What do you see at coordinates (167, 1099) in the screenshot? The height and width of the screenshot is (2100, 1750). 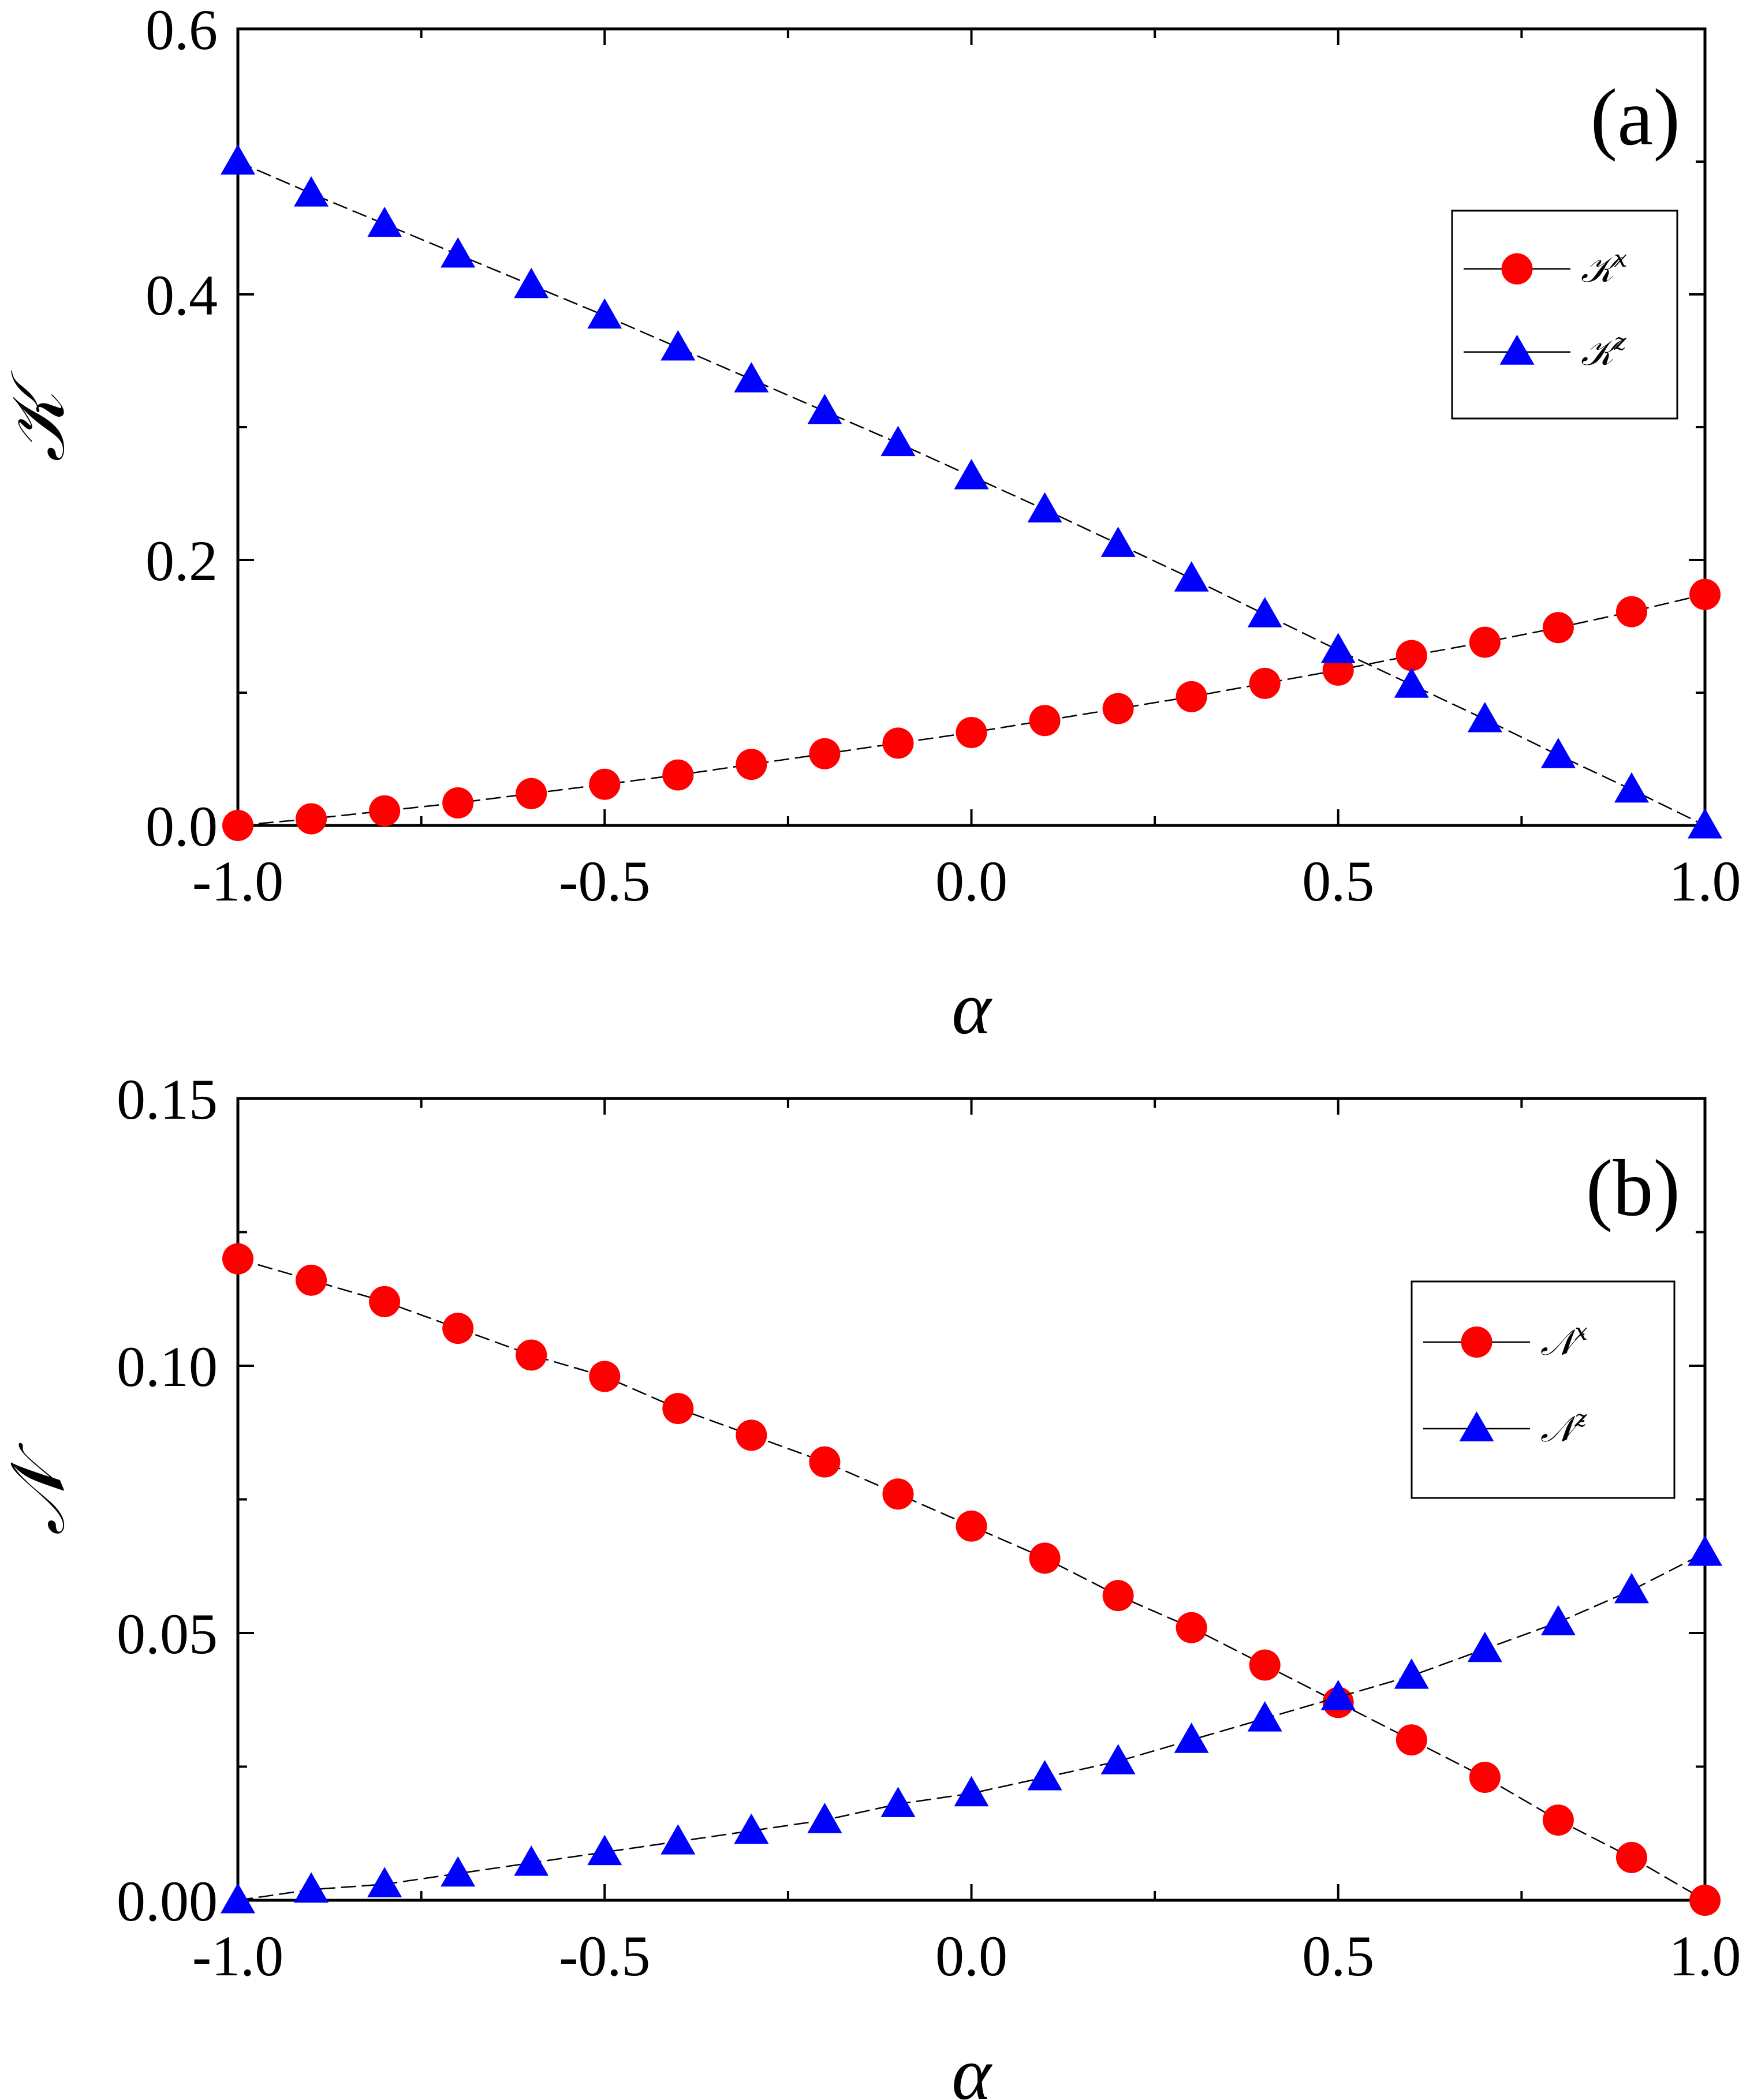 I see `y-tick-label: 0.15` at bounding box center [167, 1099].